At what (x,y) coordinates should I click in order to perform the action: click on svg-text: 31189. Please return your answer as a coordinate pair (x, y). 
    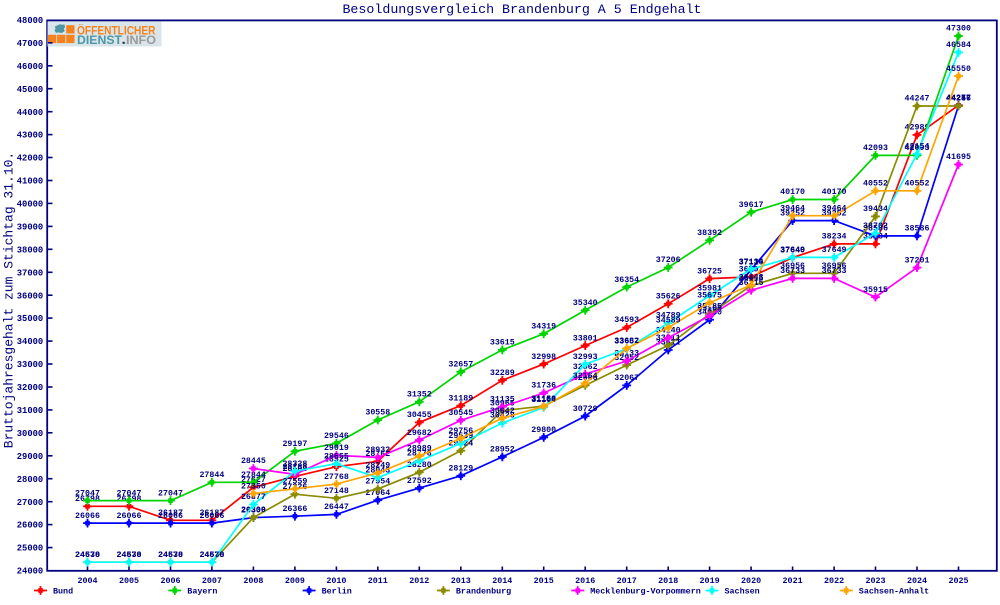
    Looking at the image, I should click on (460, 398).